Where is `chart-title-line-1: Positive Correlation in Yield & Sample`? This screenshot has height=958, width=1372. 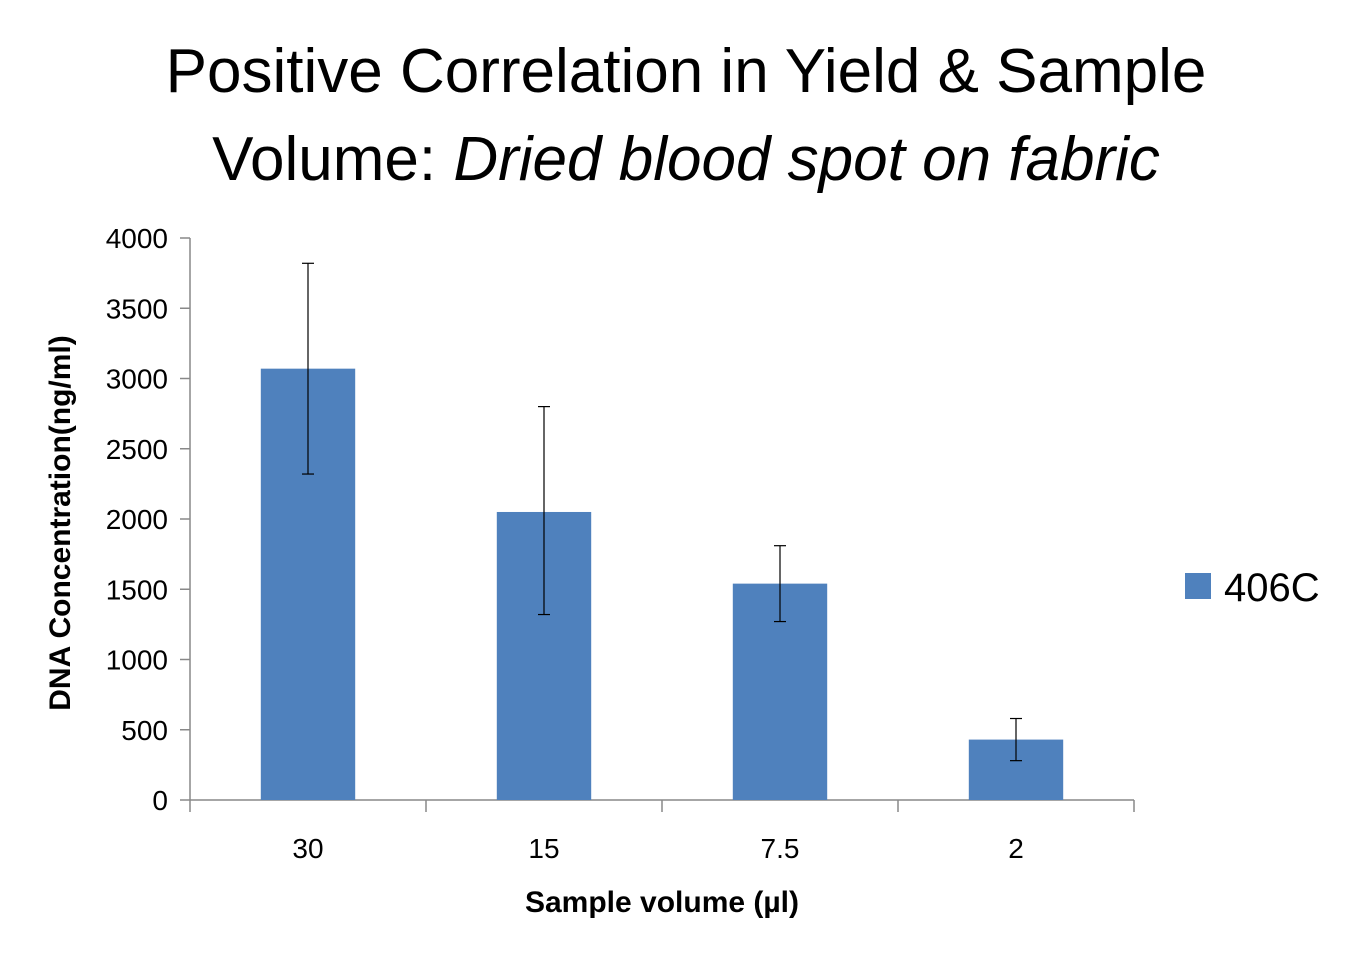 chart-title-line-1: Positive Correlation in Yield & Sample is located at coordinates (686, 71).